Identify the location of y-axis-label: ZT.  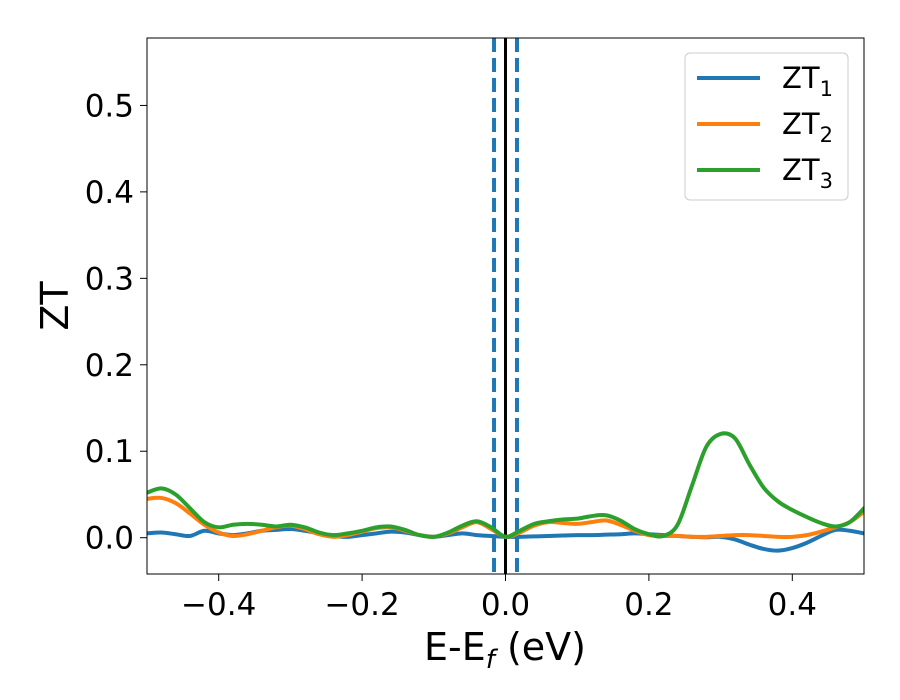
(55, 306).